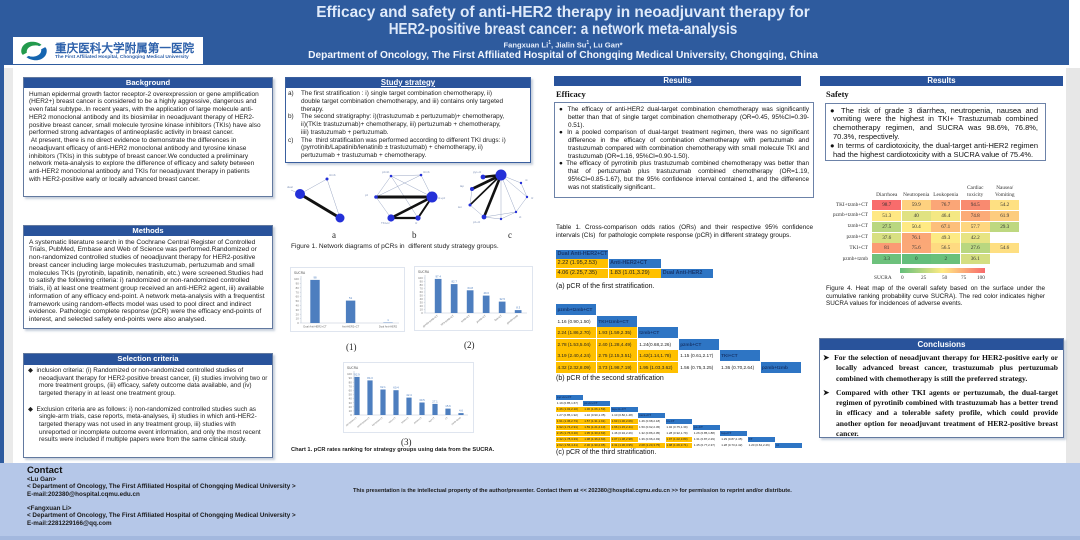 The height and width of the screenshot is (540, 1080). I want to click on svg-text: pz, so click(367, 195).